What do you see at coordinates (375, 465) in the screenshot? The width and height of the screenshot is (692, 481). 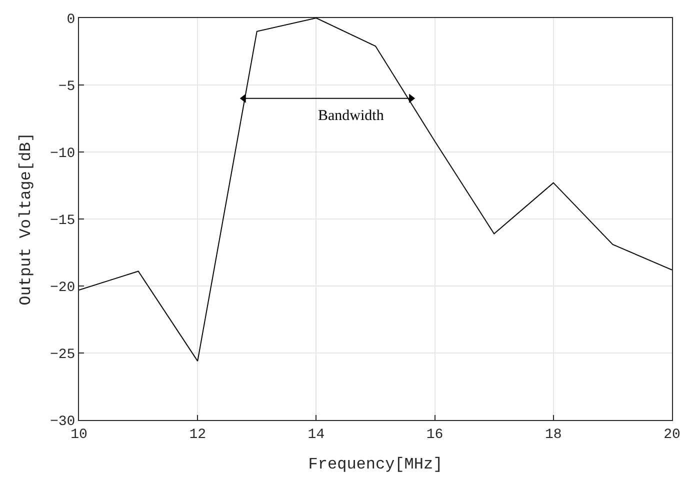 I see `x-axis-title: Frequency[MHz]` at bounding box center [375, 465].